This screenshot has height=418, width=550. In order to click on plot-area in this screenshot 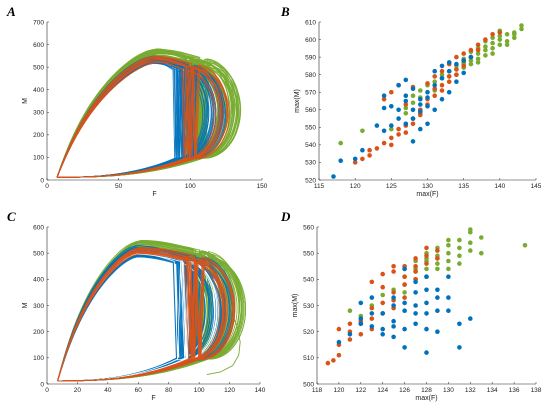, I will do `click(427, 101)`.